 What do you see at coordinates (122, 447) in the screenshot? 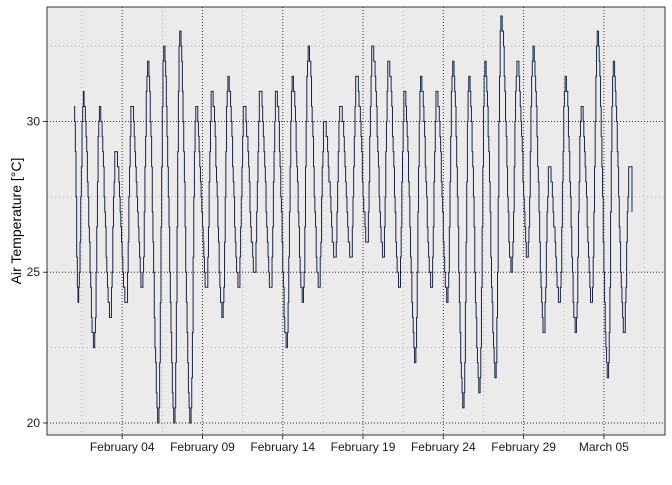
I see `x-tick-label: February 04` at bounding box center [122, 447].